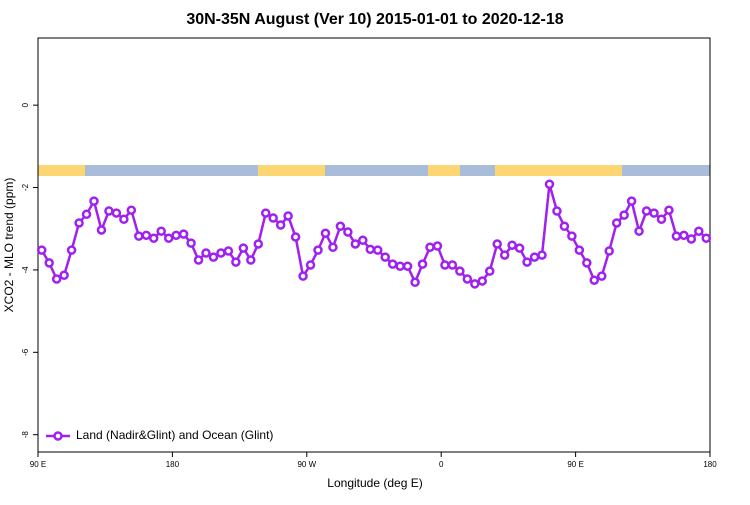 This screenshot has height=505, width=750. I want to click on y-tick-label: -2, so click(25, 187).